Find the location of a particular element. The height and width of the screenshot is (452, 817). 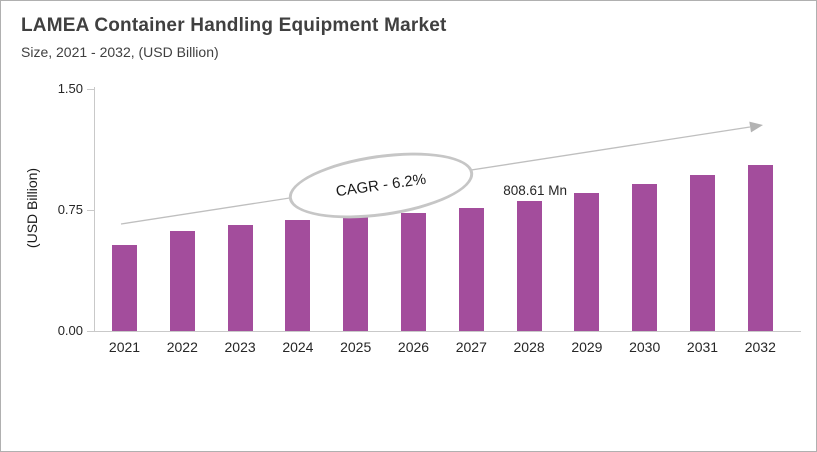

y-tick-label-0.75: 0.75 is located at coordinates (70, 209).